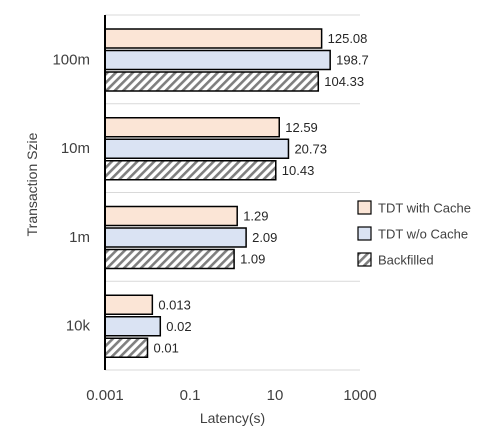 This screenshot has height=439, width=495. I want to click on y-tick-label: 100m, so click(71, 59).